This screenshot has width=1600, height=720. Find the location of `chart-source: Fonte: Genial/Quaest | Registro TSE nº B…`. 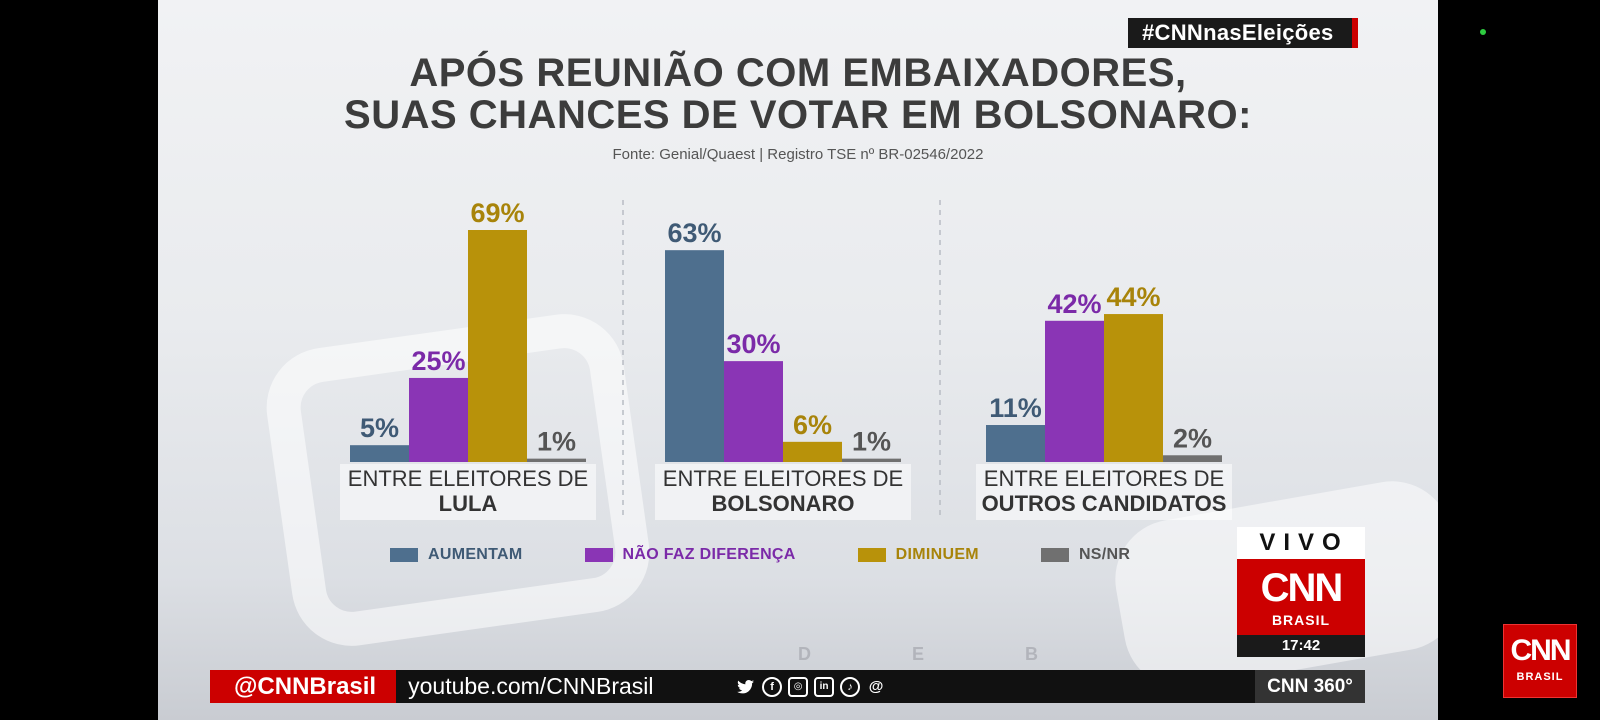

chart-source: Fonte: Genial/Quaest | Registro TSE nº B… is located at coordinates (798, 154).